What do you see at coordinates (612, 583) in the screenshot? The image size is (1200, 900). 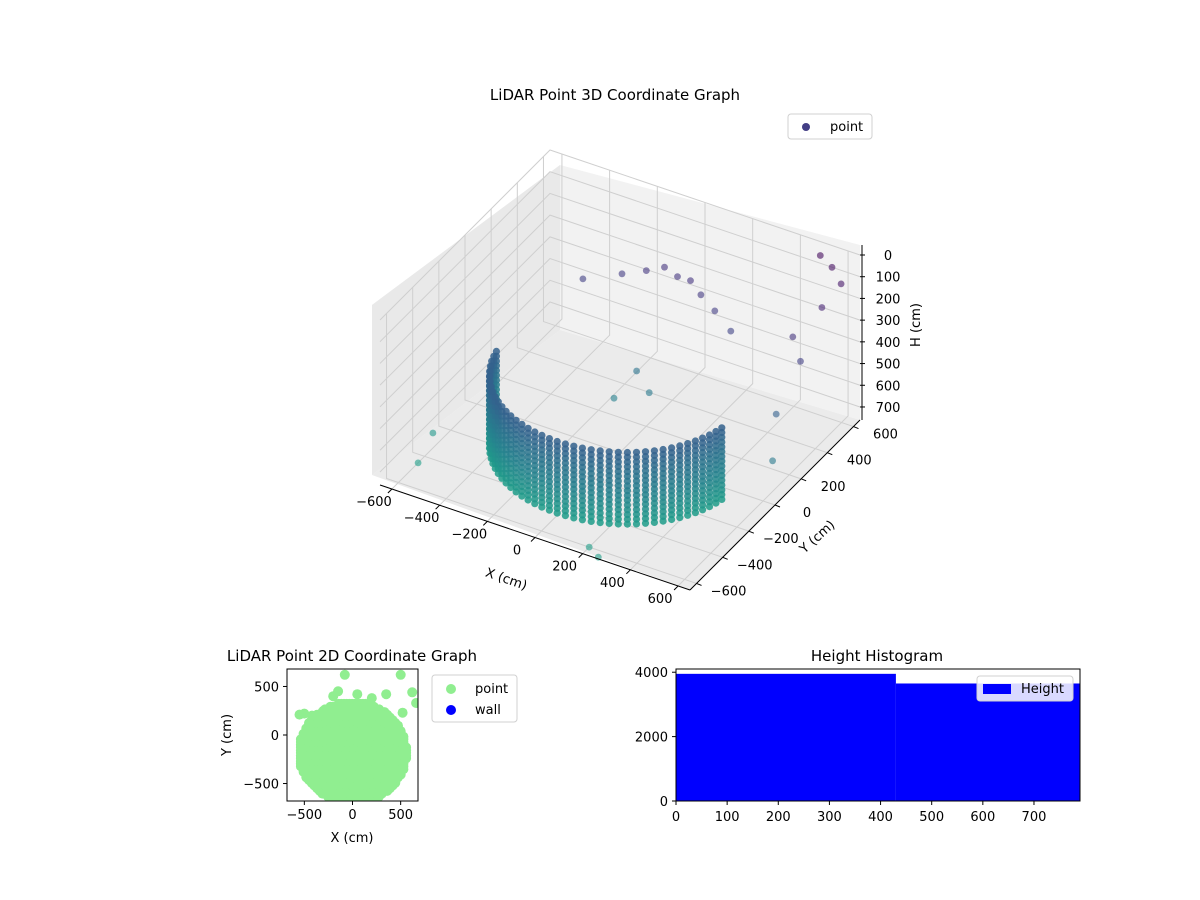 I see `x-tick-label-3d: 400` at bounding box center [612, 583].